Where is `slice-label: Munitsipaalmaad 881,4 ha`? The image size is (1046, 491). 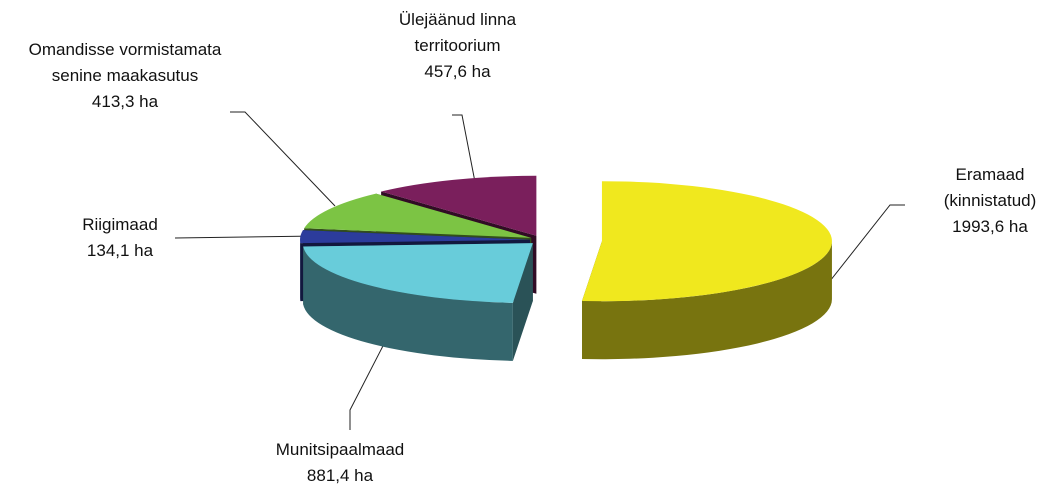 slice-label: Munitsipaalmaad 881,4 ha is located at coordinates (340, 462).